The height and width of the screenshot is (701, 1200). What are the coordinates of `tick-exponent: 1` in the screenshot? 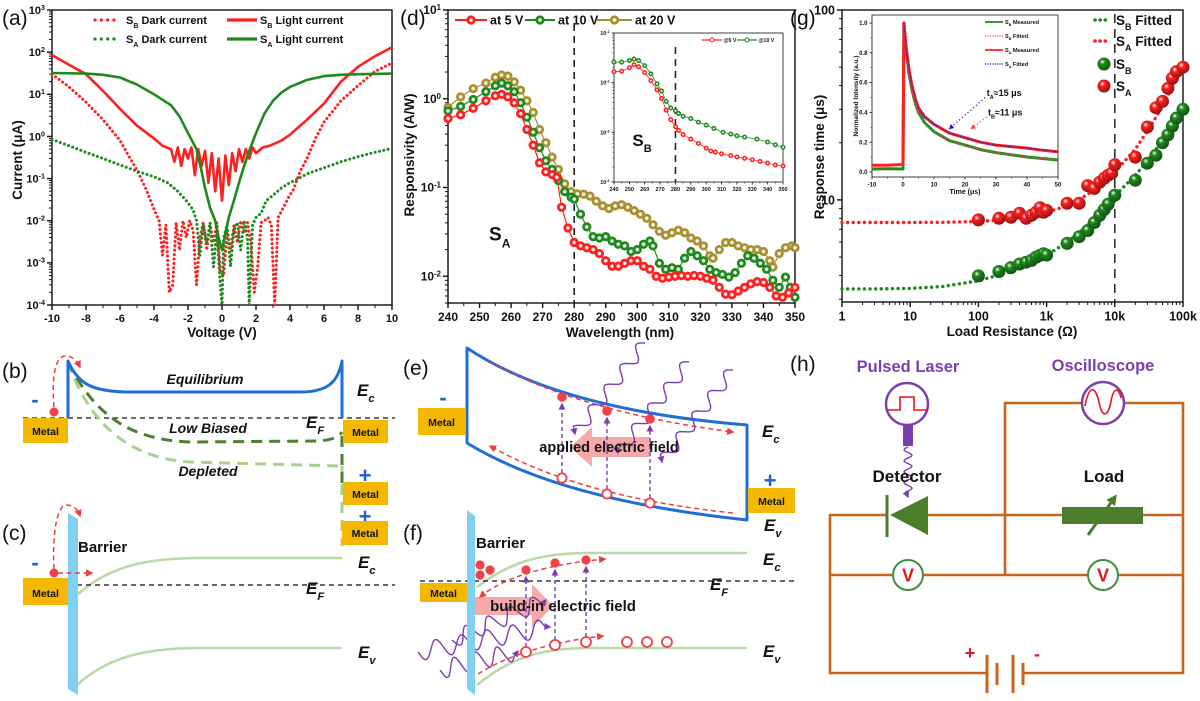 It's located at (439, 7).